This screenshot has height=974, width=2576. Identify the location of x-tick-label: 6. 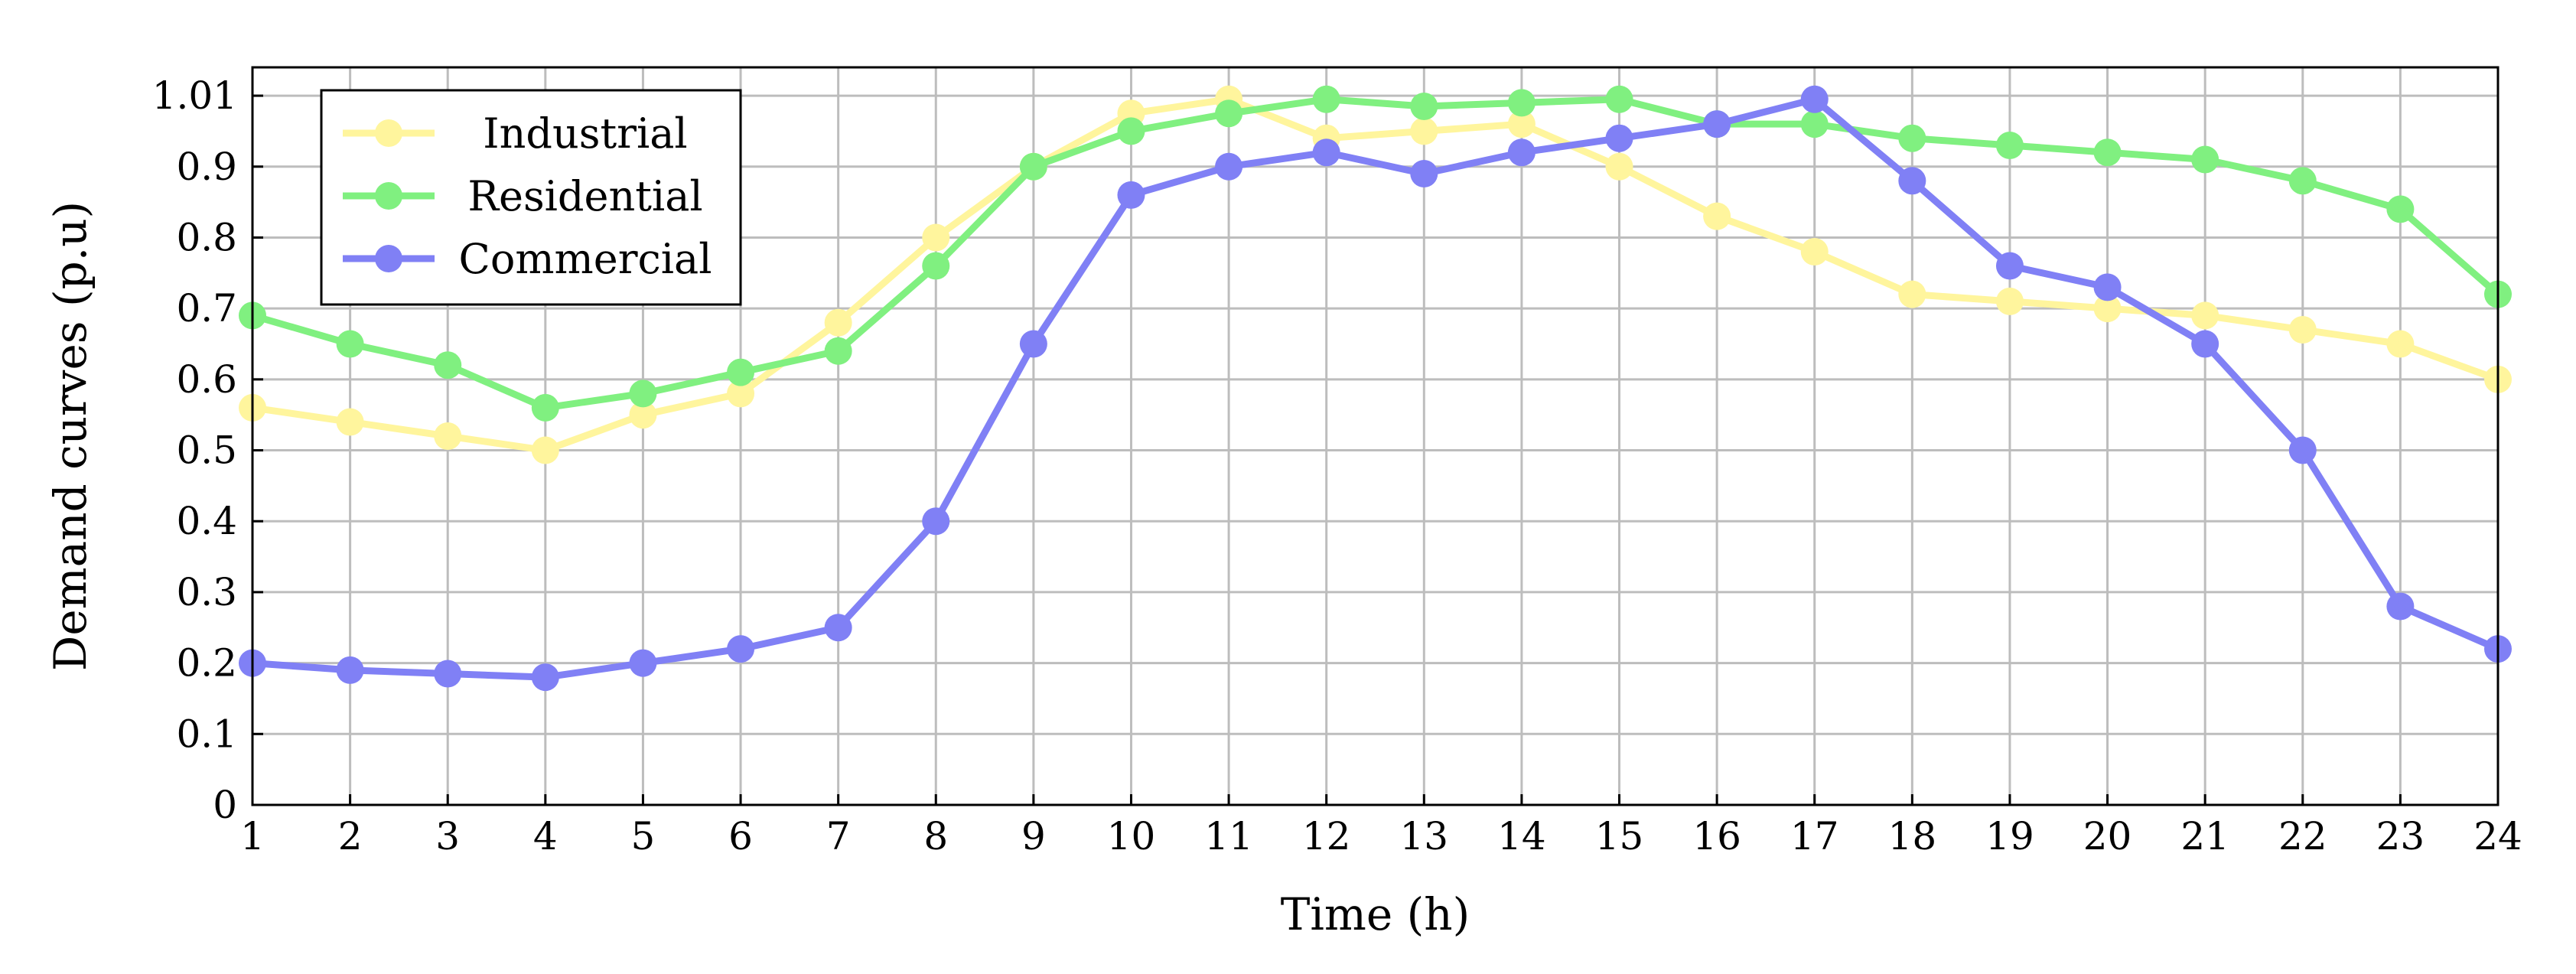
(741, 836).